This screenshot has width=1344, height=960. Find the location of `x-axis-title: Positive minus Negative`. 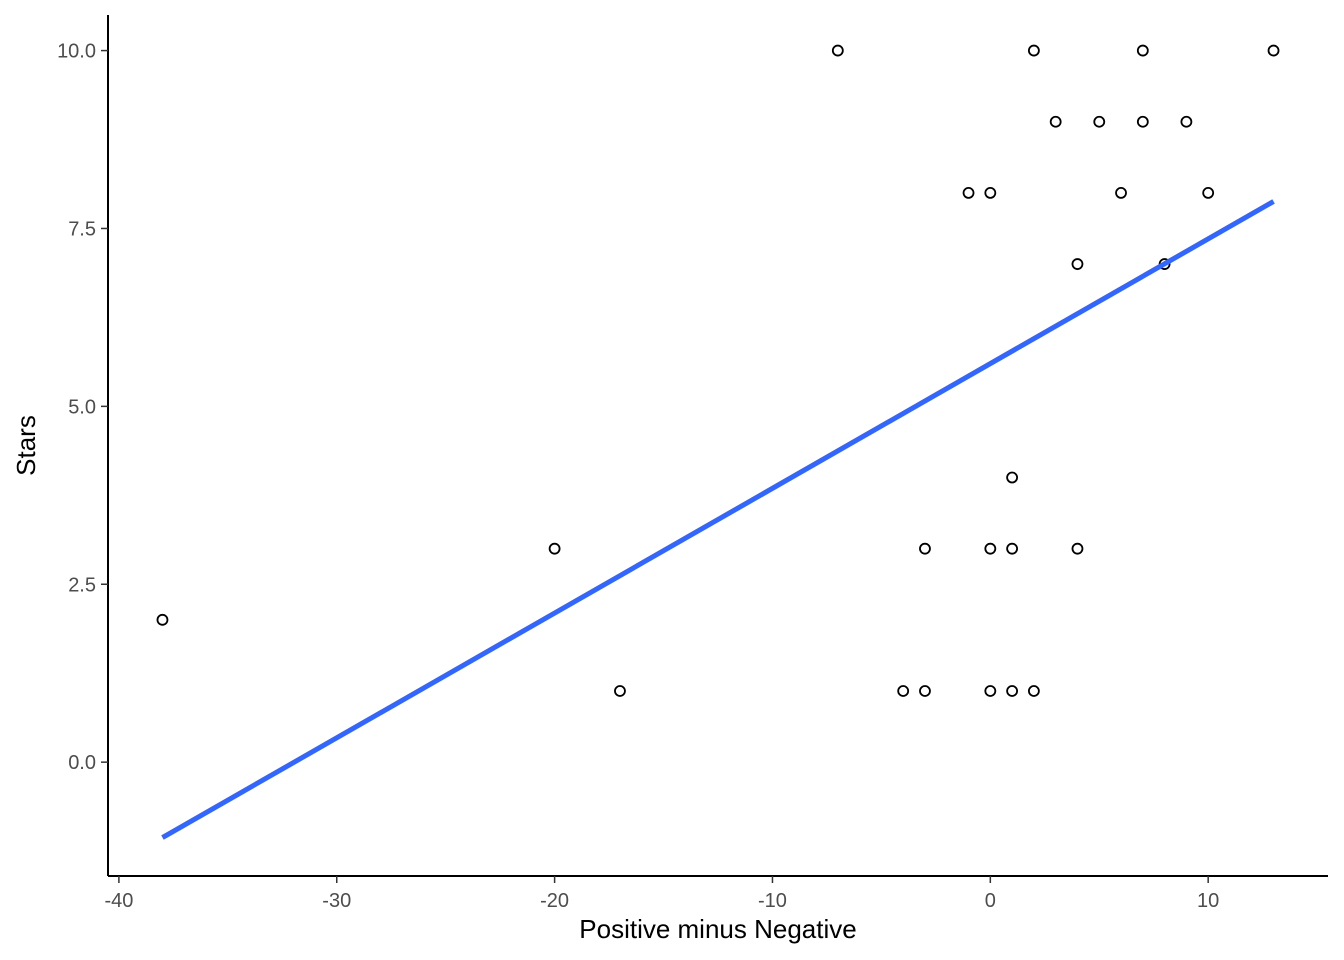

x-axis-title: Positive minus Negative is located at coordinates (717, 929).